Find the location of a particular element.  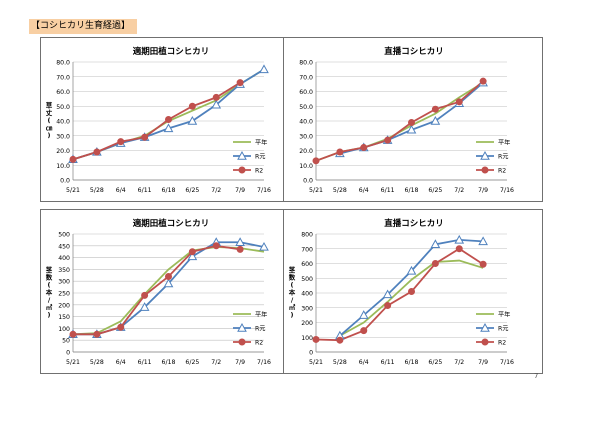

y-tick-label: 50 is located at coordinates (66, 341).